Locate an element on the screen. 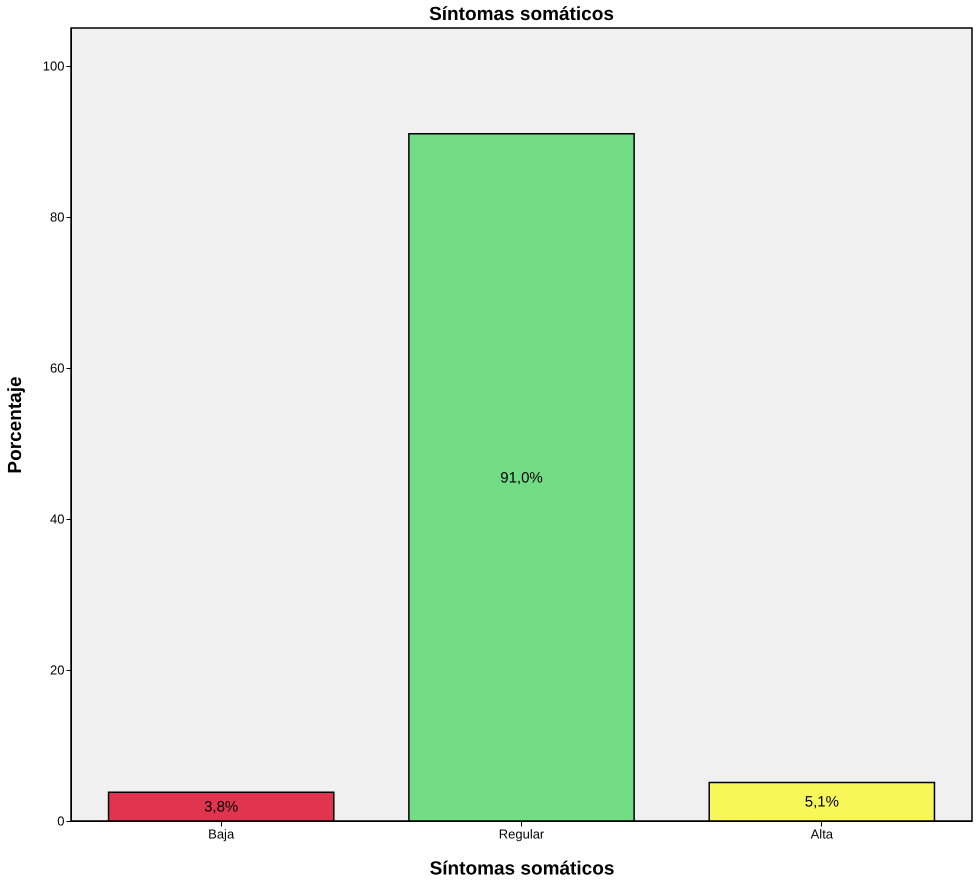 This screenshot has height=883, width=977. y-tick-label: 60 is located at coordinates (57, 368).